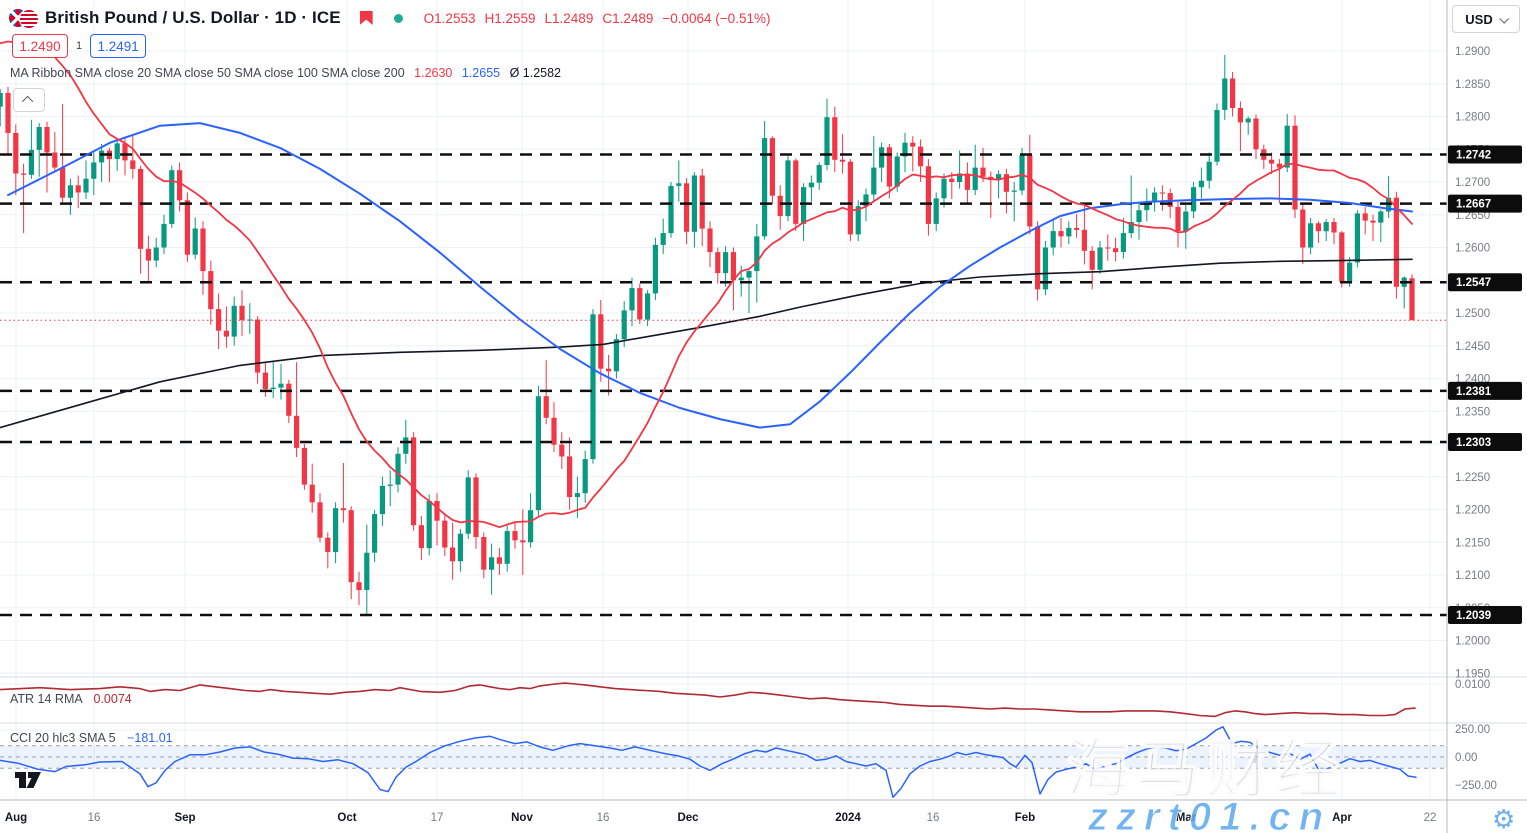 This screenshot has height=833, width=1527. Describe the element at coordinates (1472, 347) in the screenshot. I see `price-tick: 1.2450` at that location.